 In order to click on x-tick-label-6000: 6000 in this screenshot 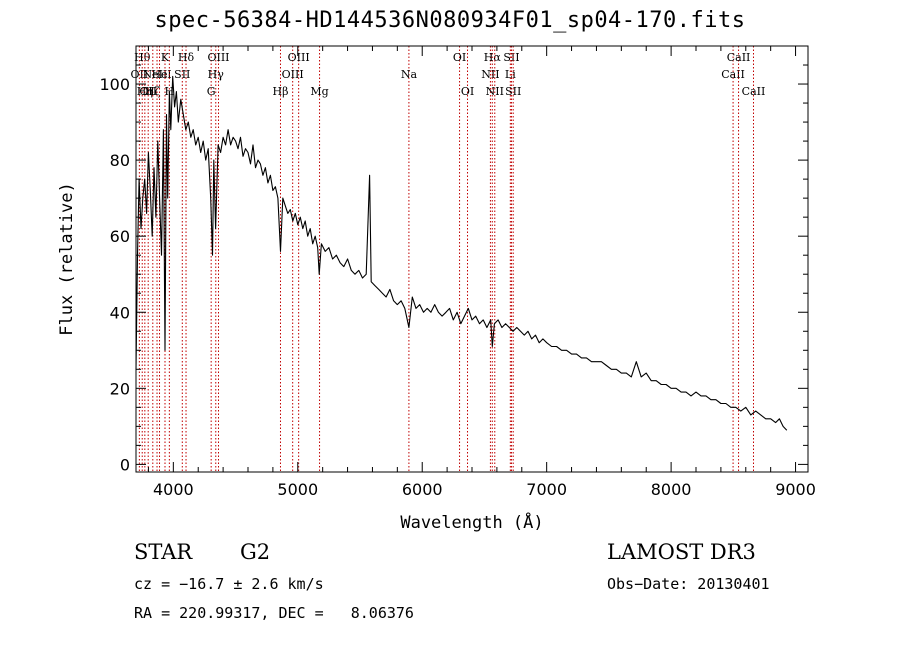, I will do `click(422, 489)`.